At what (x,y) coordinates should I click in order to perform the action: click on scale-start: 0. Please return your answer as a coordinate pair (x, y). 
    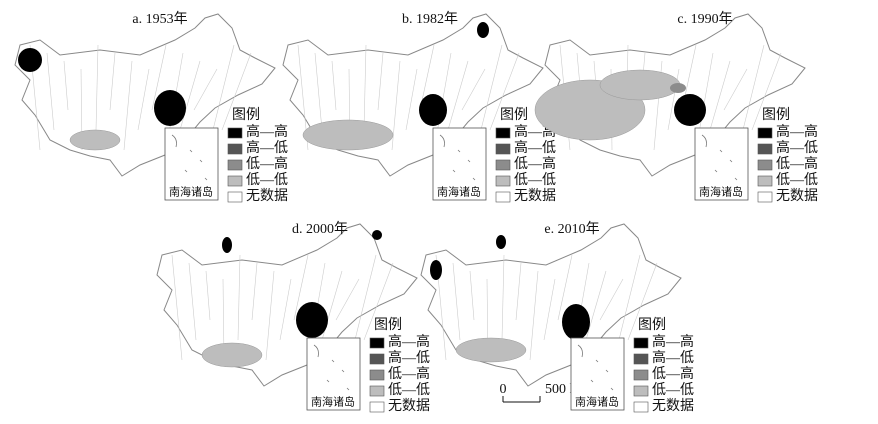
    Looking at the image, I should click on (503, 389).